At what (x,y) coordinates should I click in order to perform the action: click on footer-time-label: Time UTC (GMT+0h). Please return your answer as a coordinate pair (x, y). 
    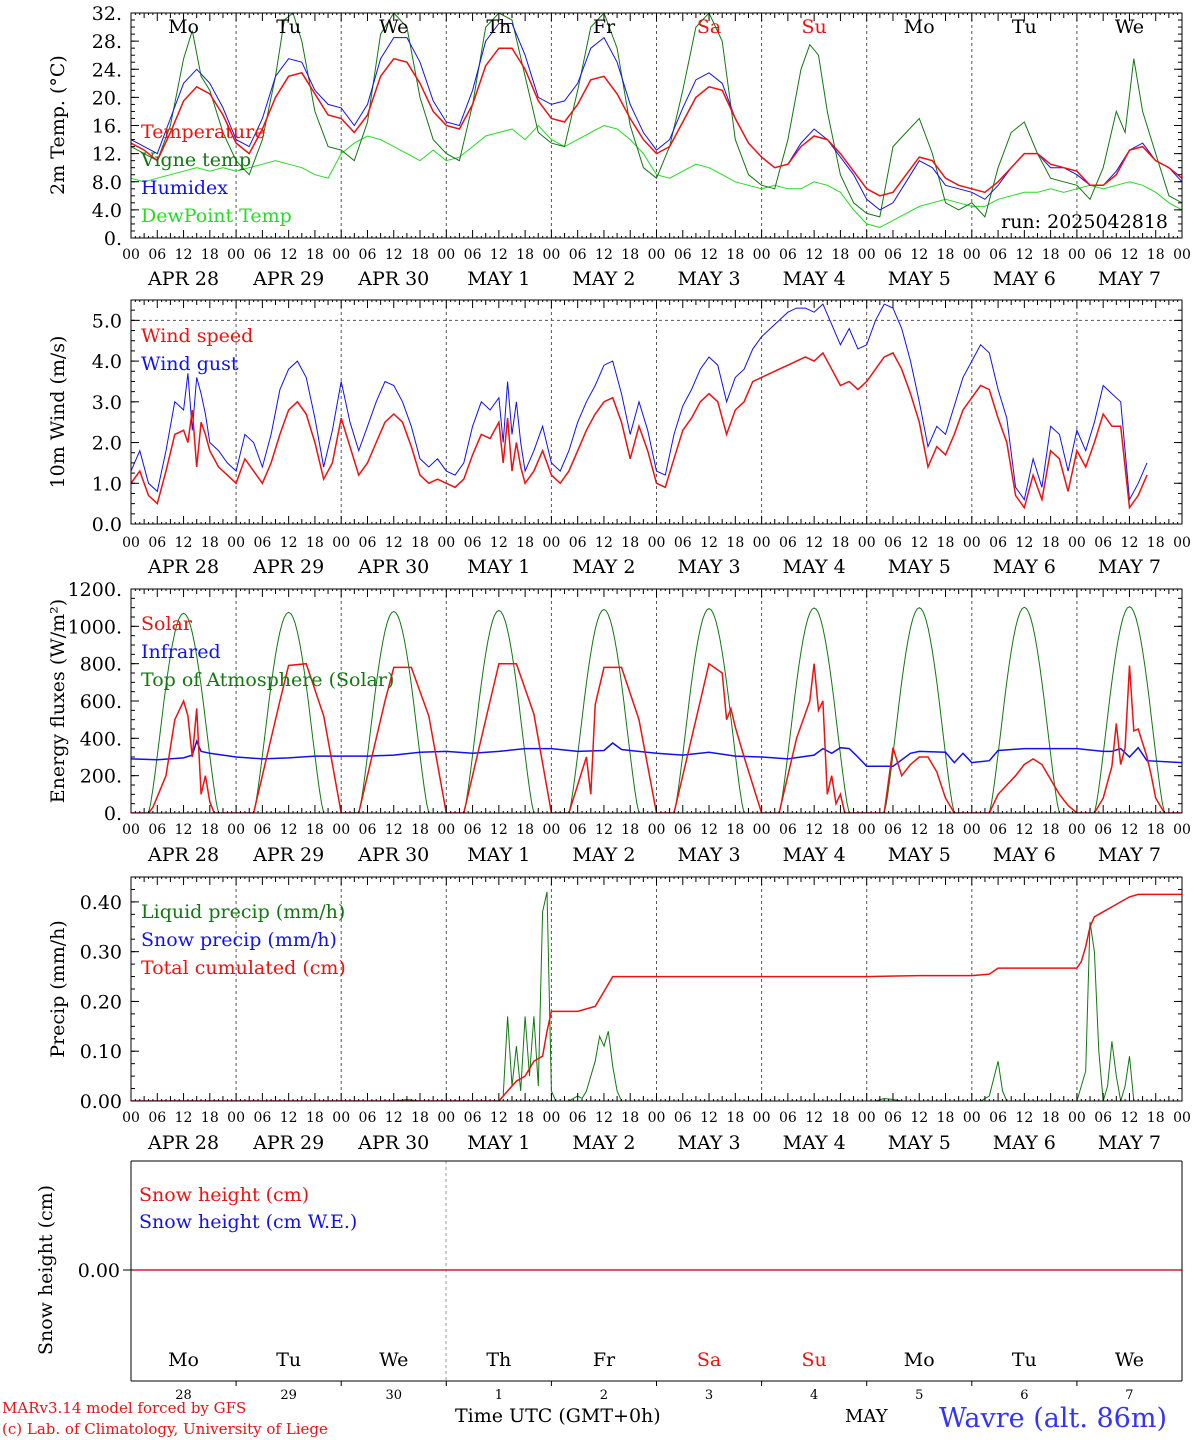
    Looking at the image, I should click on (558, 1416).